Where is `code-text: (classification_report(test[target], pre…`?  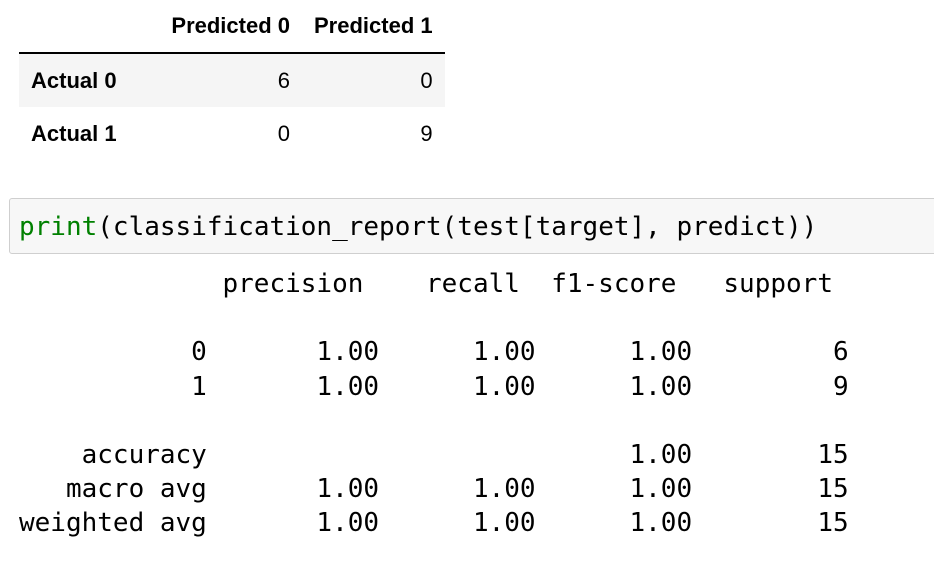
code-text: (classification_report(test[target], pre… is located at coordinates (457, 227).